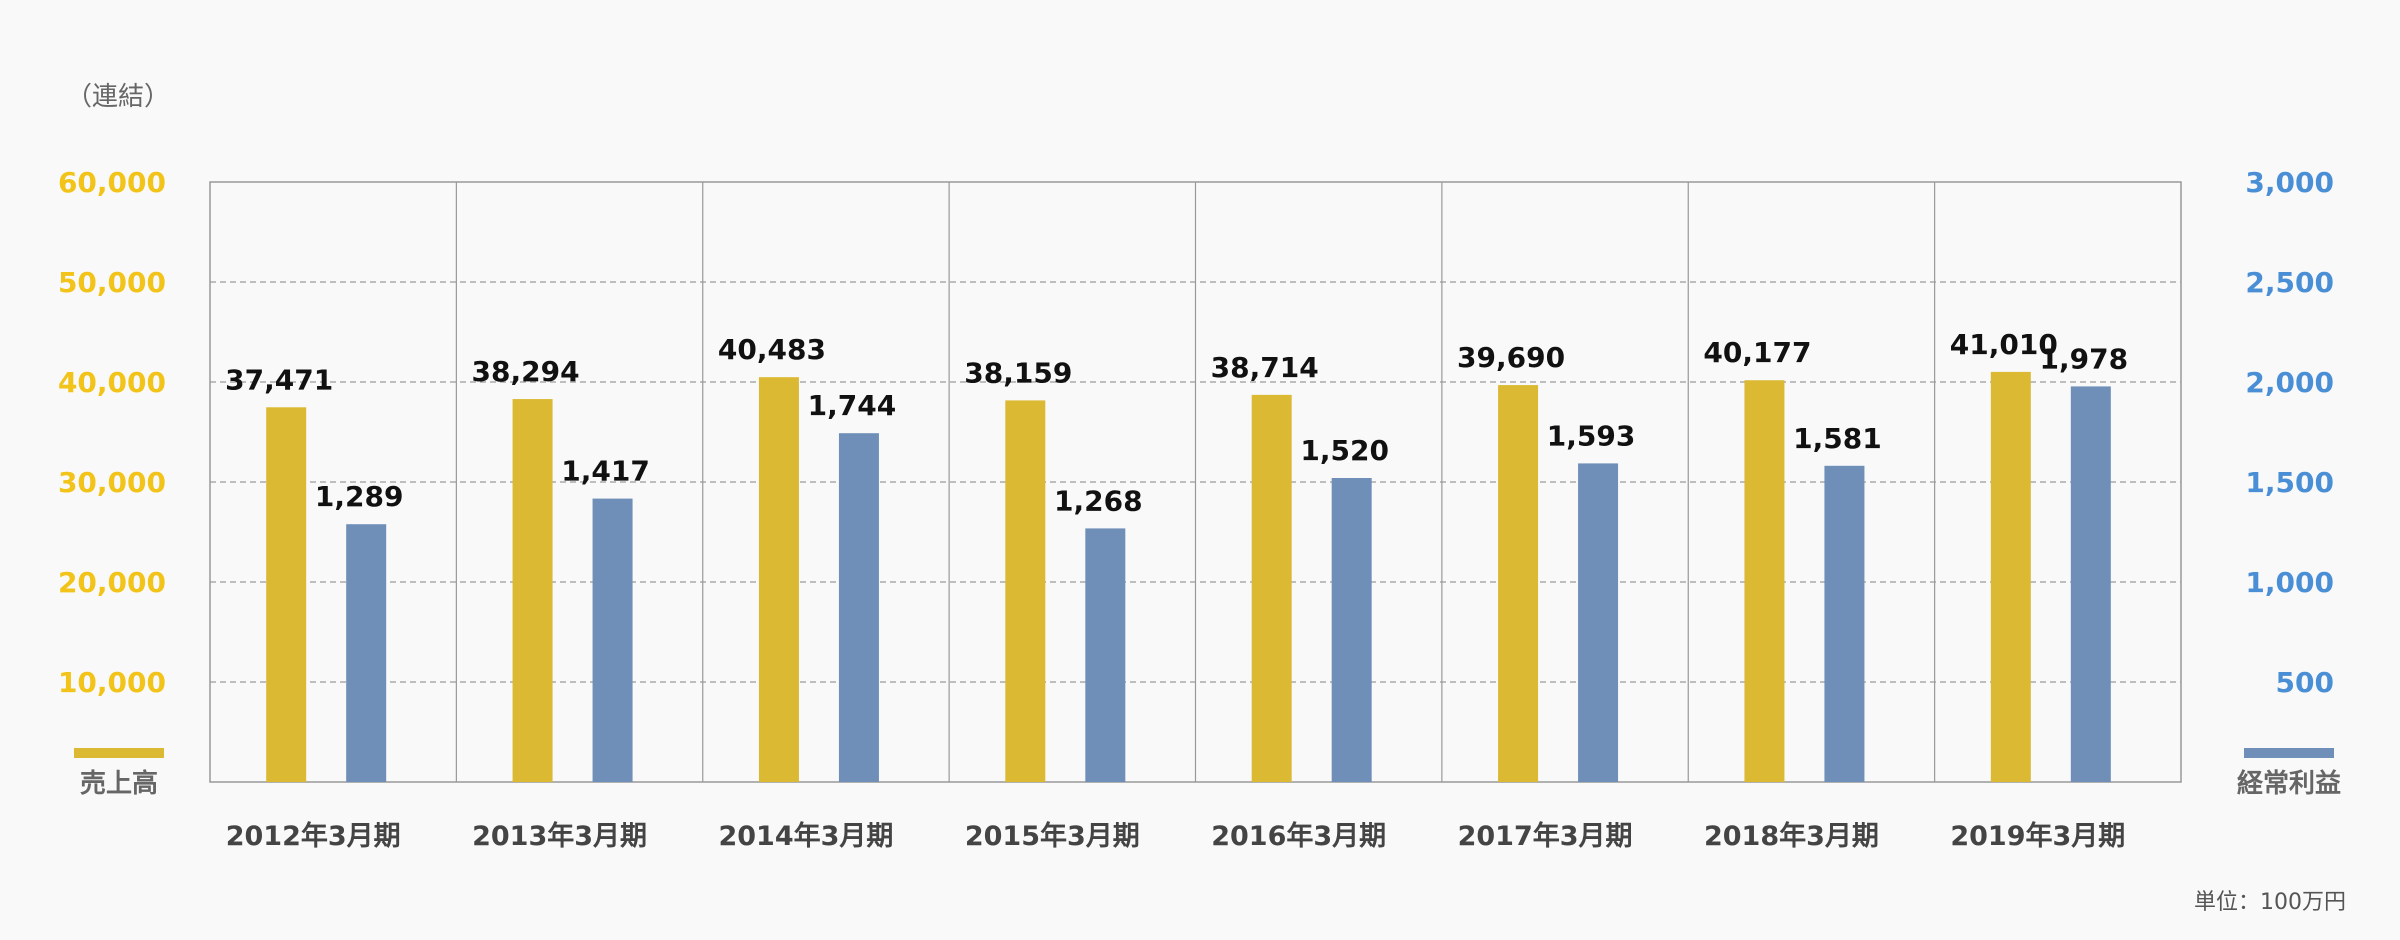 The height and width of the screenshot is (940, 2400). What do you see at coordinates (112, 682) in the screenshot?
I see `left-tick-label-0: 10,000` at bounding box center [112, 682].